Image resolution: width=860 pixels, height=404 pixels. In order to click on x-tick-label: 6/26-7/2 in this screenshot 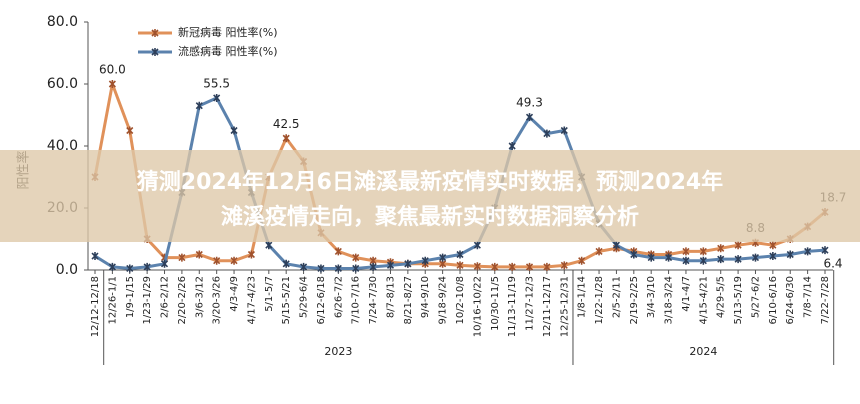, I will do `click(338, 297)`.